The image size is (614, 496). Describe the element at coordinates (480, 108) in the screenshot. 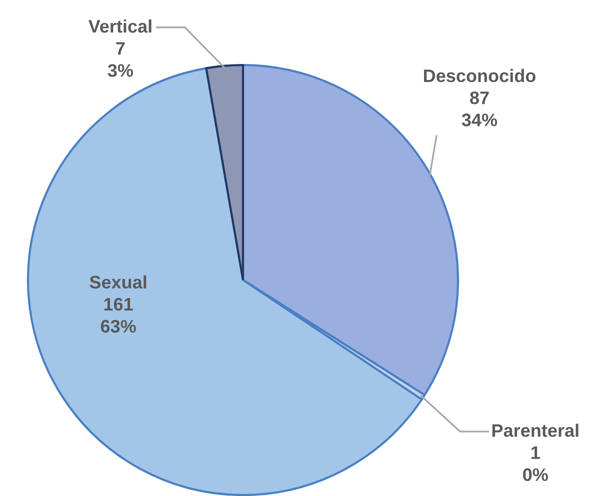

I see `data-label: 87 34%` at that location.